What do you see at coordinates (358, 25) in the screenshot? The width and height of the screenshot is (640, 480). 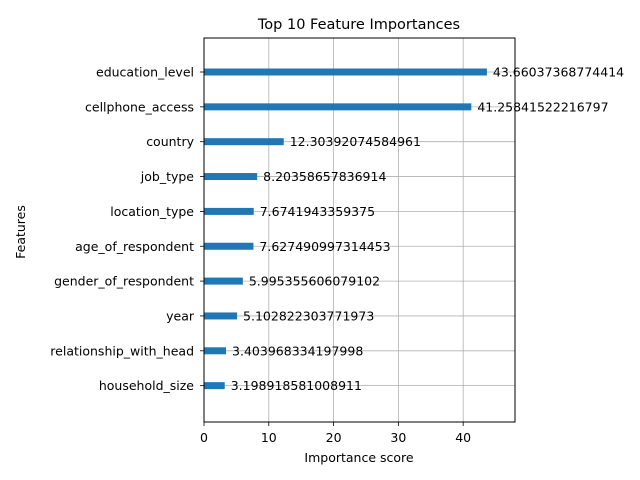 I see `chart-title: Top 10 Feature Importances` at bounding box center [358, 25].